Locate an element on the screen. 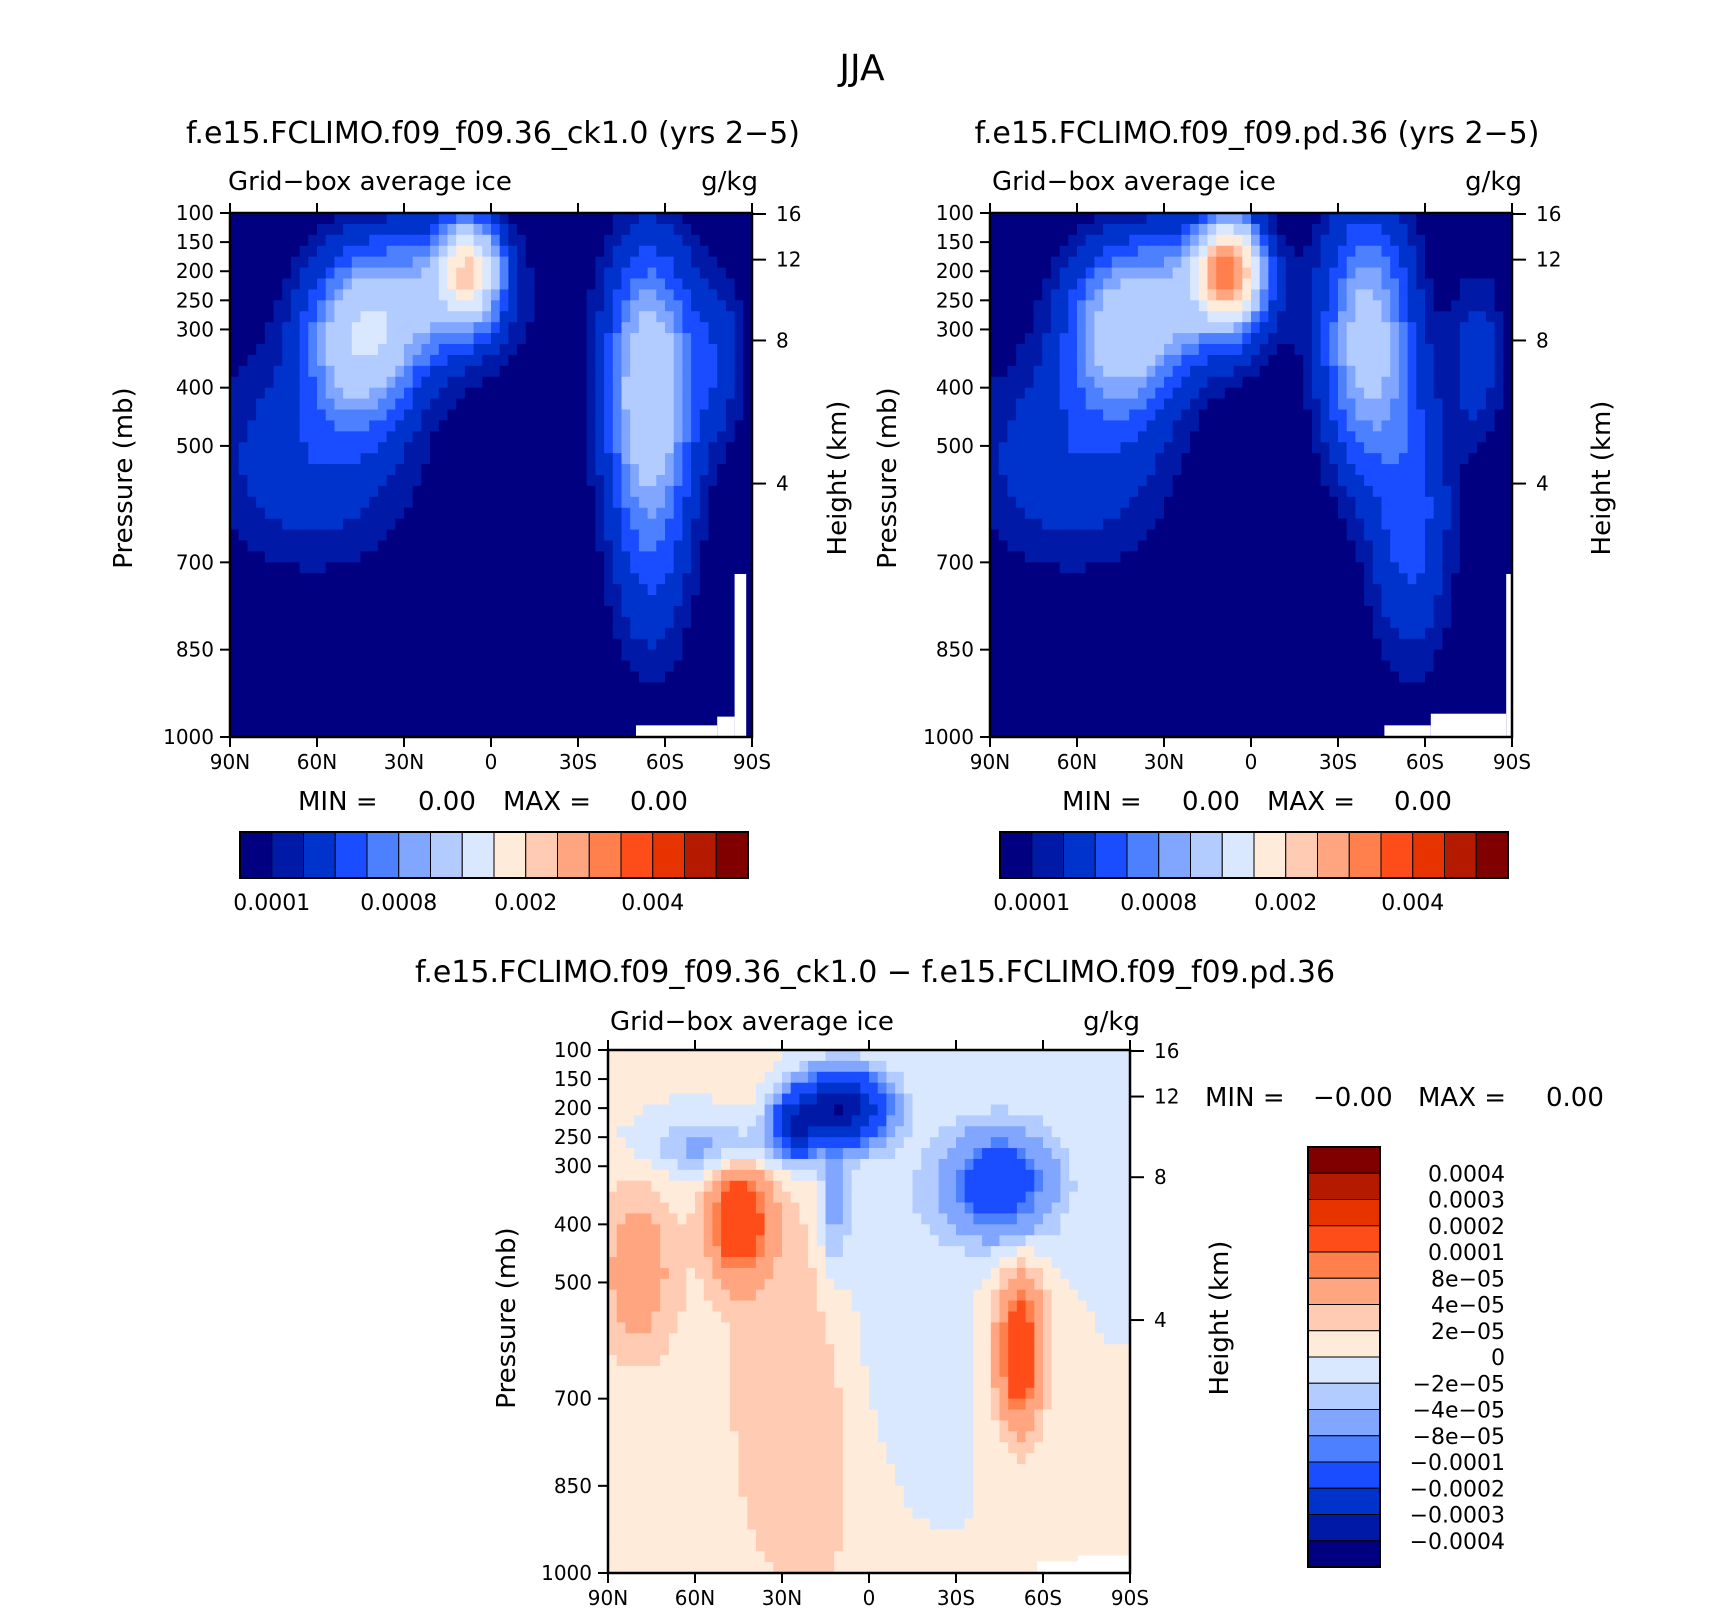 The width and height of the screenshot is (1710, 1621). panel-2-title: f.e15.FCLIMO.f09_f09.pd.36 (yrs 2−5) is located at coordinates (1257, 133).